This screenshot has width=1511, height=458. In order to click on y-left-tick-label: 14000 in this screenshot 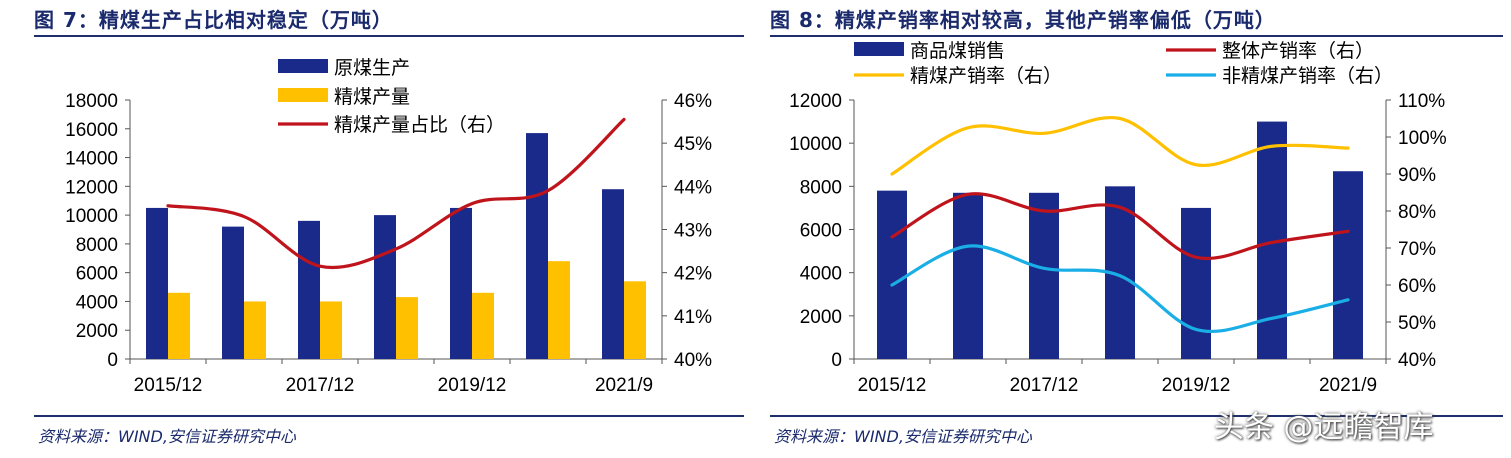, I will do `click(91, 159)`.